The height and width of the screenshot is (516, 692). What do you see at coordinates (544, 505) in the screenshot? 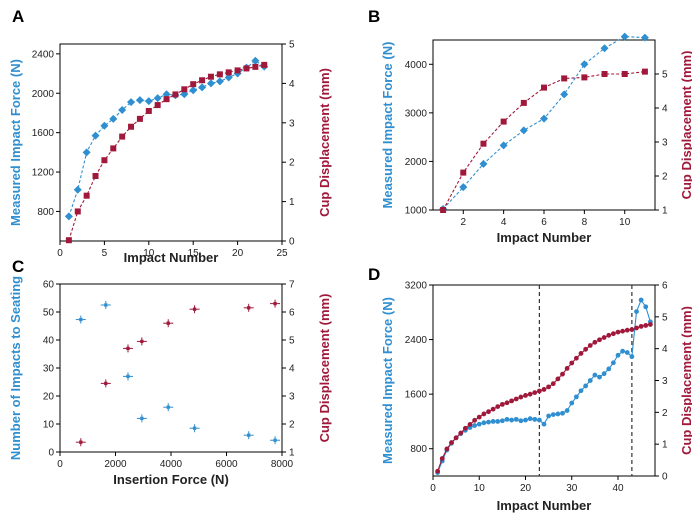
I see `x-axis-title: Impact Number` at bounding box center [544, 505].